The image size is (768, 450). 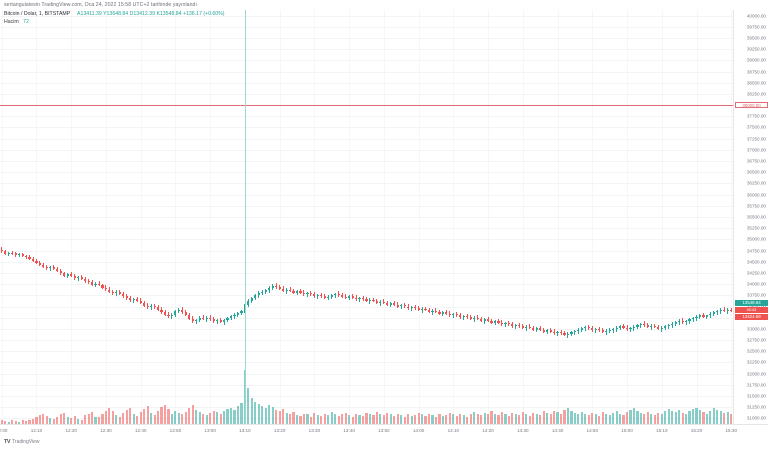 I want to click on price-axis-tick: 31750.00, so click(x=756, y=385).